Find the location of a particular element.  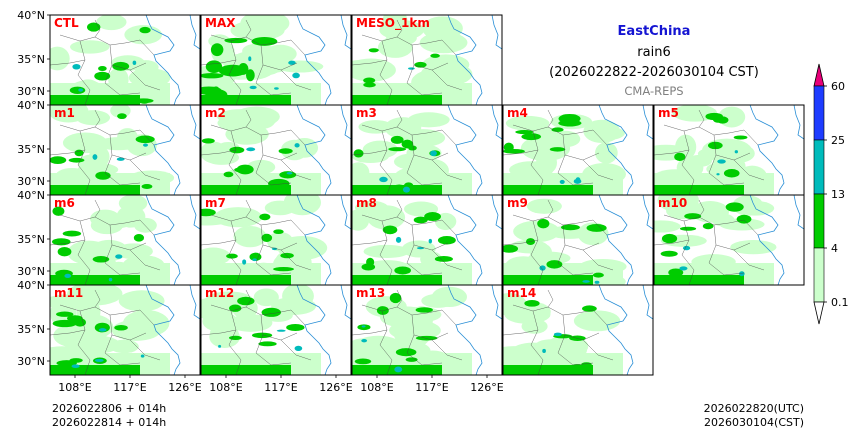

panel-label: MESO_1km is located at coordinates (393, 23).